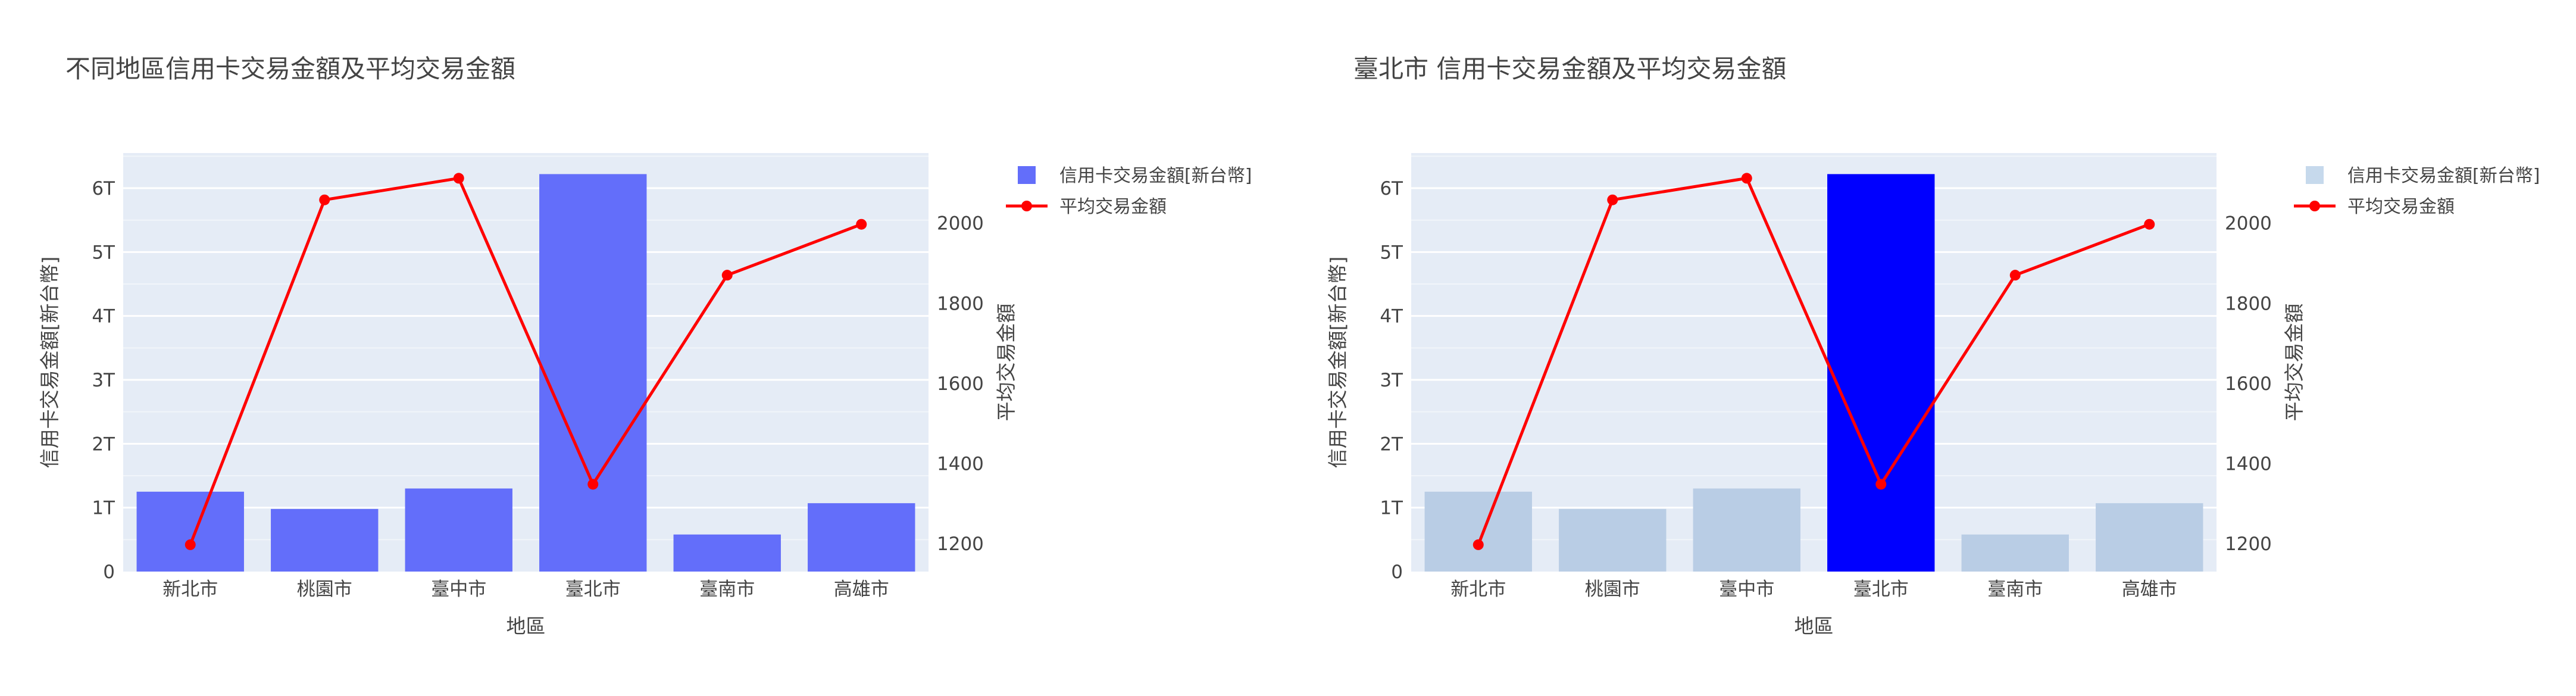 This screenshot has height=696, width=2576. What do you see at coordinates (1570, 68) in the screenshot?
I see `chart-title: 臺北市 信用卡交易金額及平均交易金額` at bounding box center [1570, 68].